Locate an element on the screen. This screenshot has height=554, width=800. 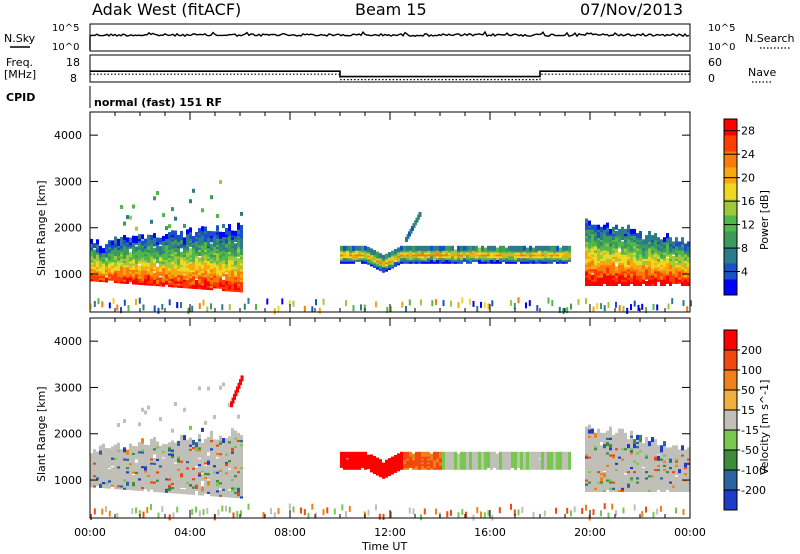
freq-tick-bottom: 8 is located at coordinates (73, 78).